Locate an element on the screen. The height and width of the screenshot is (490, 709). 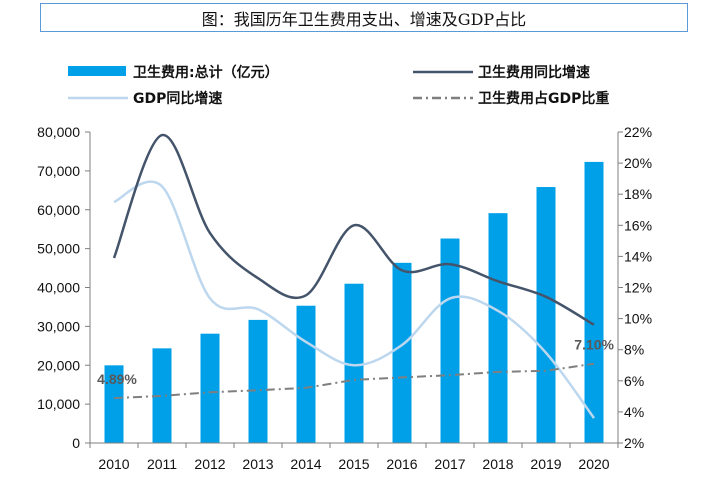
y-right-tick-label: 4% is located at coordinates (634, 412).